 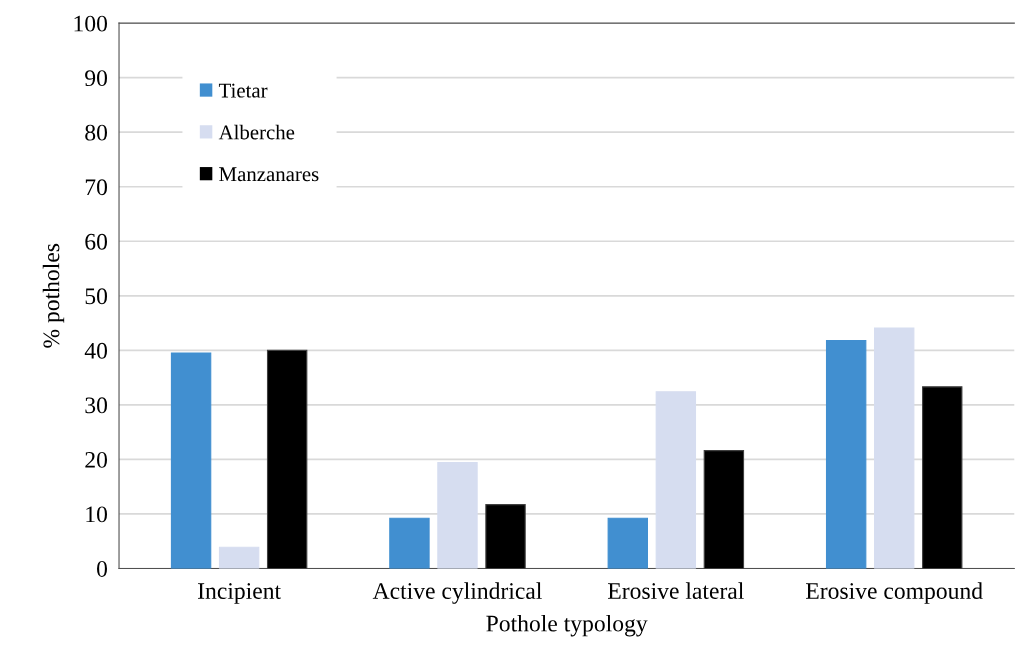 What do you see at coordinates (567, 625) in the screenshot?
I see `x-axis-title: Pothole typology` at bounding box center [567, 625].